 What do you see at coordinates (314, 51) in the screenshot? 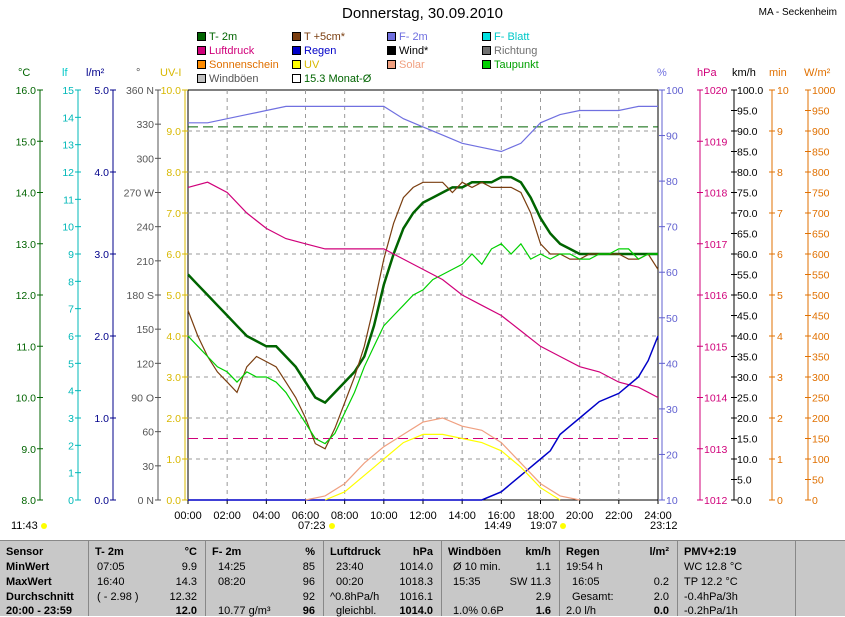
I see `legend-item: Regen` at bounding box center [314, 51].